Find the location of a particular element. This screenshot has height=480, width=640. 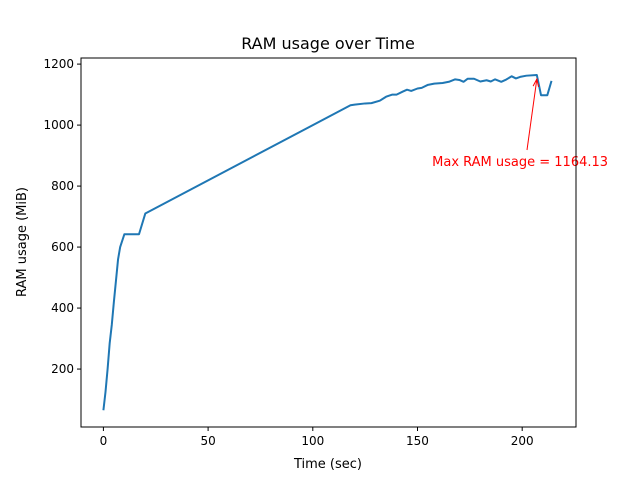

x-tick-label: 50 is located at coordinates (207, 441).